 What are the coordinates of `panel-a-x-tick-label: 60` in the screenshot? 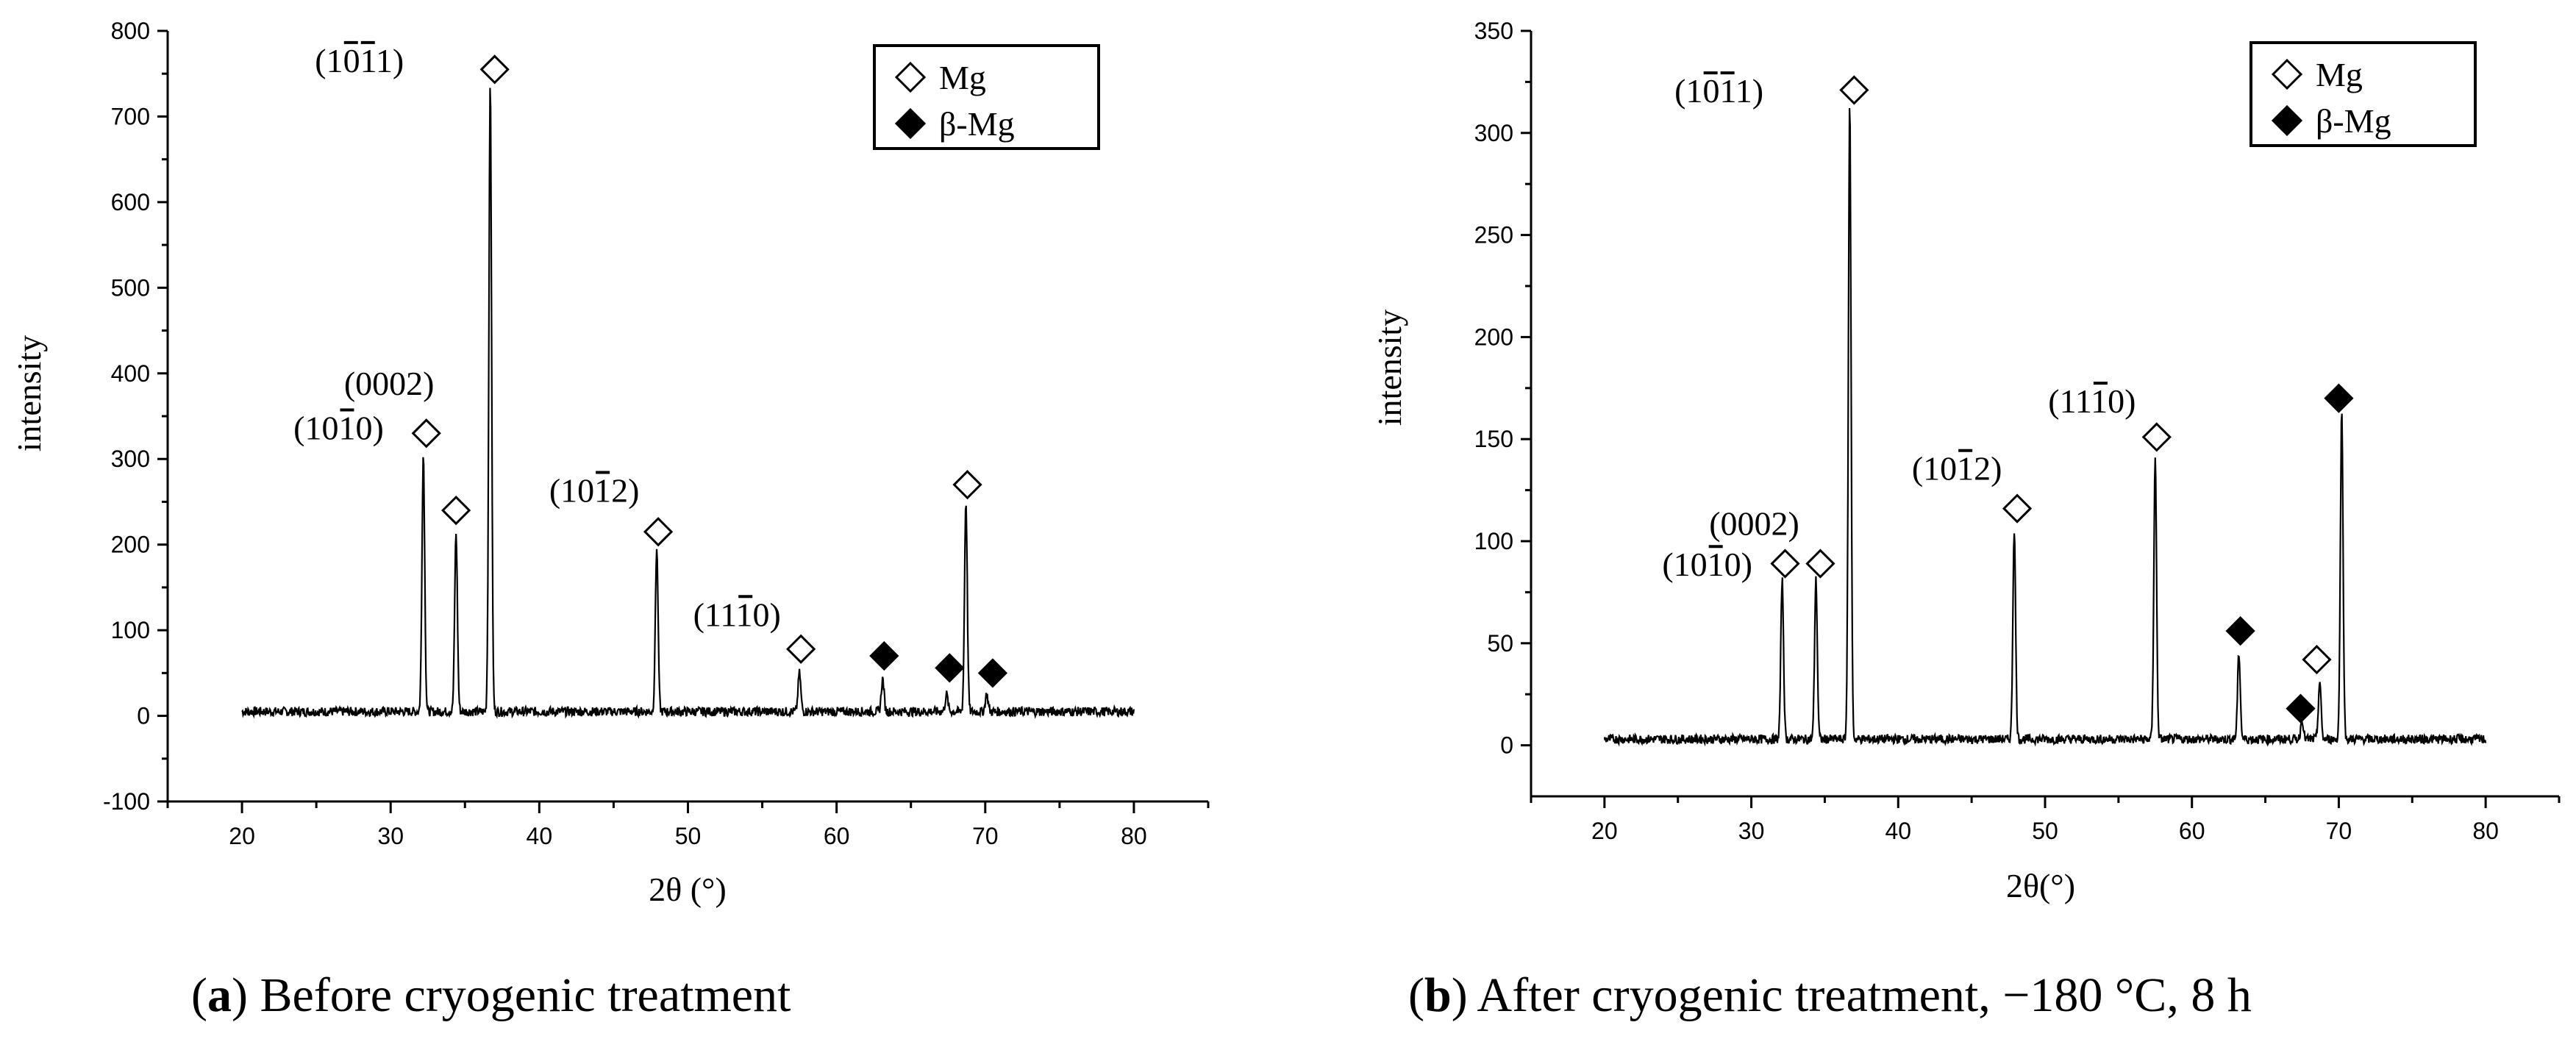 It's located at (837, 836).